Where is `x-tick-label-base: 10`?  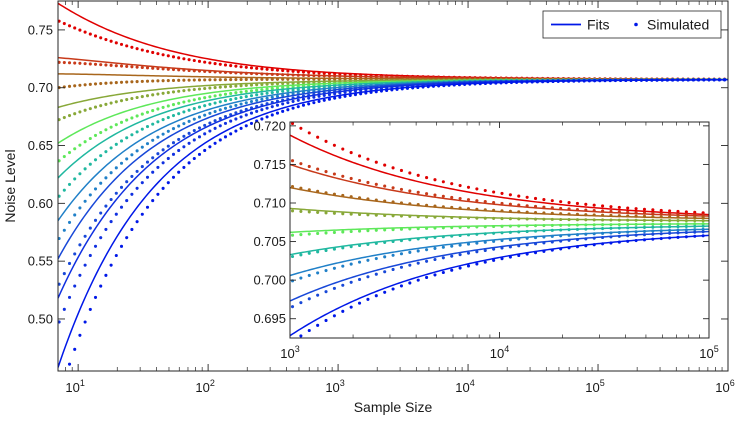 x-tick-label-base: 10 is located at coordinates (722, 387).